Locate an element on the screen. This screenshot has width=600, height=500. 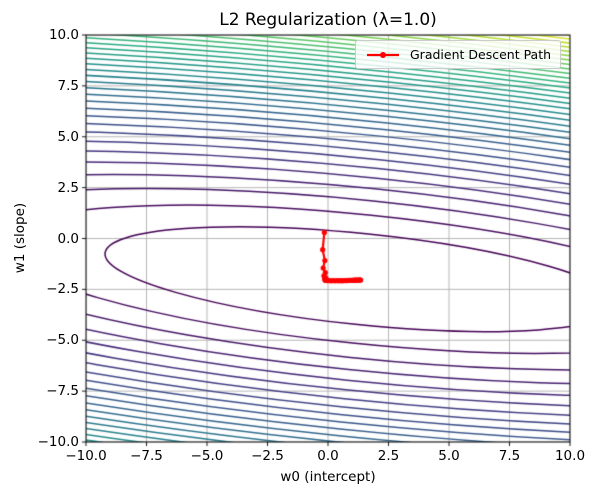
x-tick-label: 0.0 is located at coordinates (328, 456).